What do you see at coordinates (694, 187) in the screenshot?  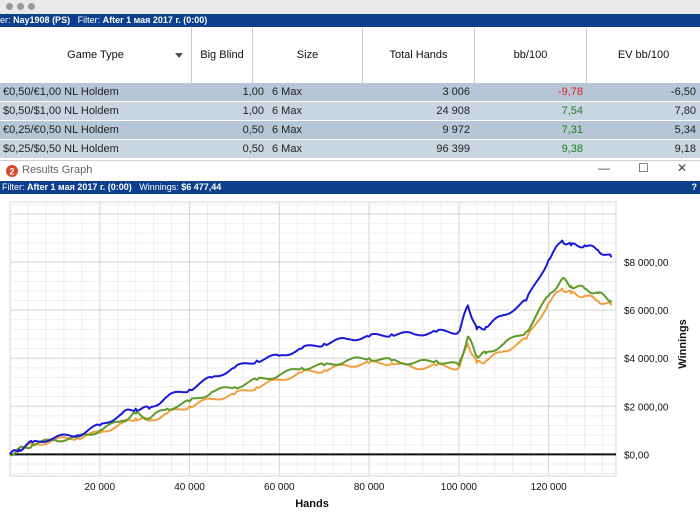 I see `help-icon: ?` at bounding box center [694, 187].